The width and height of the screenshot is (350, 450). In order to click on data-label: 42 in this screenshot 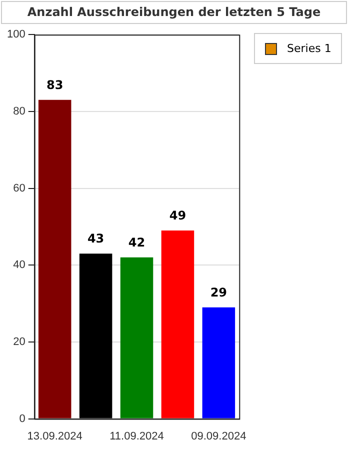, I will do `click(137, 243)`.